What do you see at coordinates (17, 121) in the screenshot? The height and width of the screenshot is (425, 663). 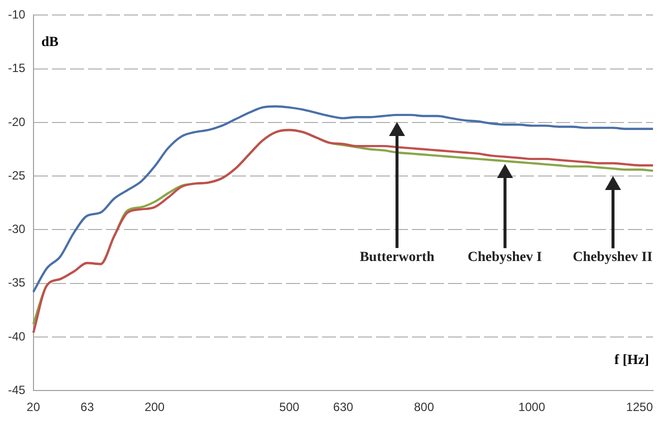 I see `y-tick-label: -20` at bounding box center [17, 121].